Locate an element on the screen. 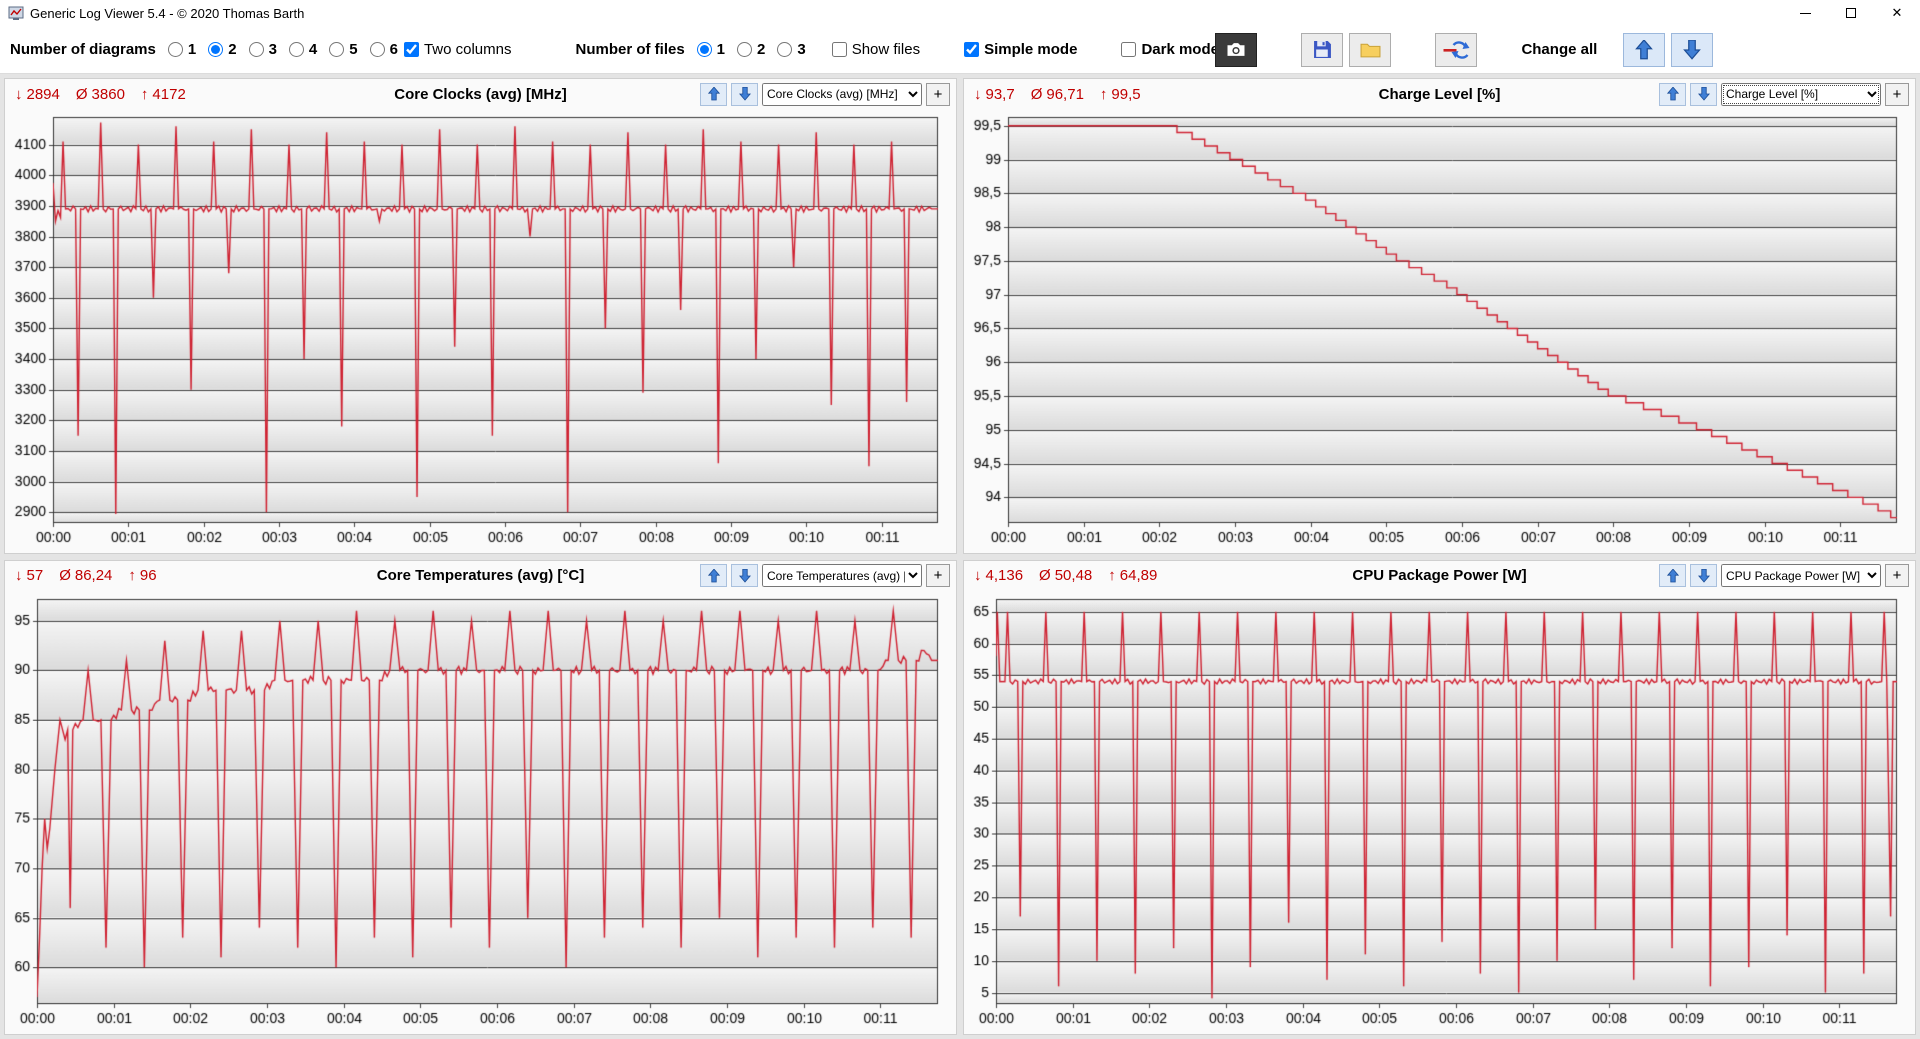  change-all-up-button is located at coordinates (1644, 49).